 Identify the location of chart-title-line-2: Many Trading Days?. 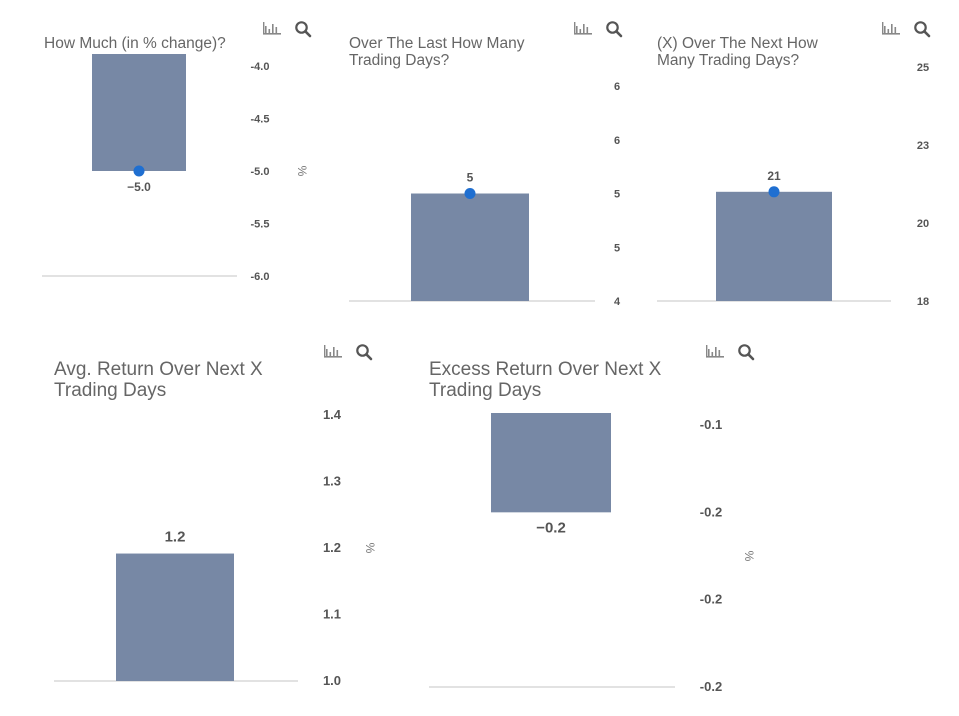
(728, 61).